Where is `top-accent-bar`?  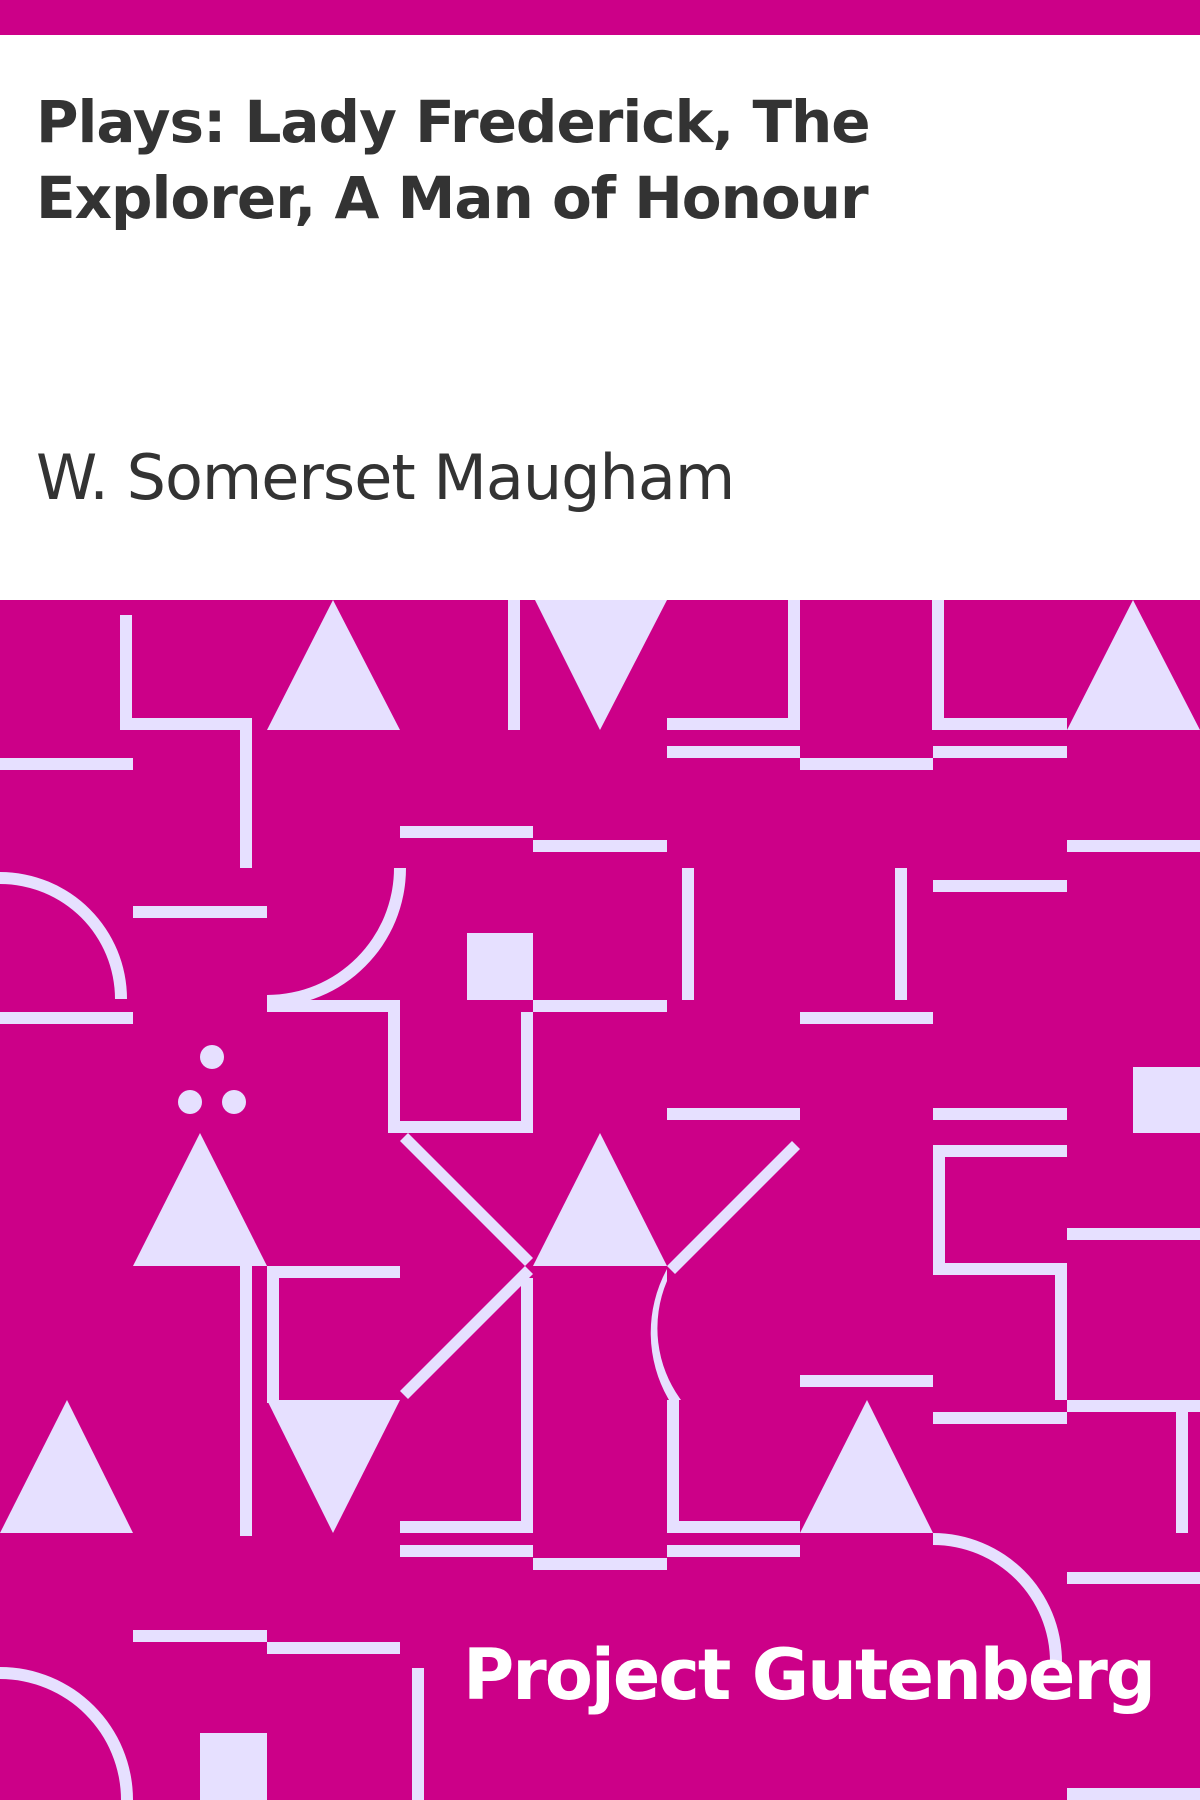
top-accent-bar is located at coordinates (600, 17).